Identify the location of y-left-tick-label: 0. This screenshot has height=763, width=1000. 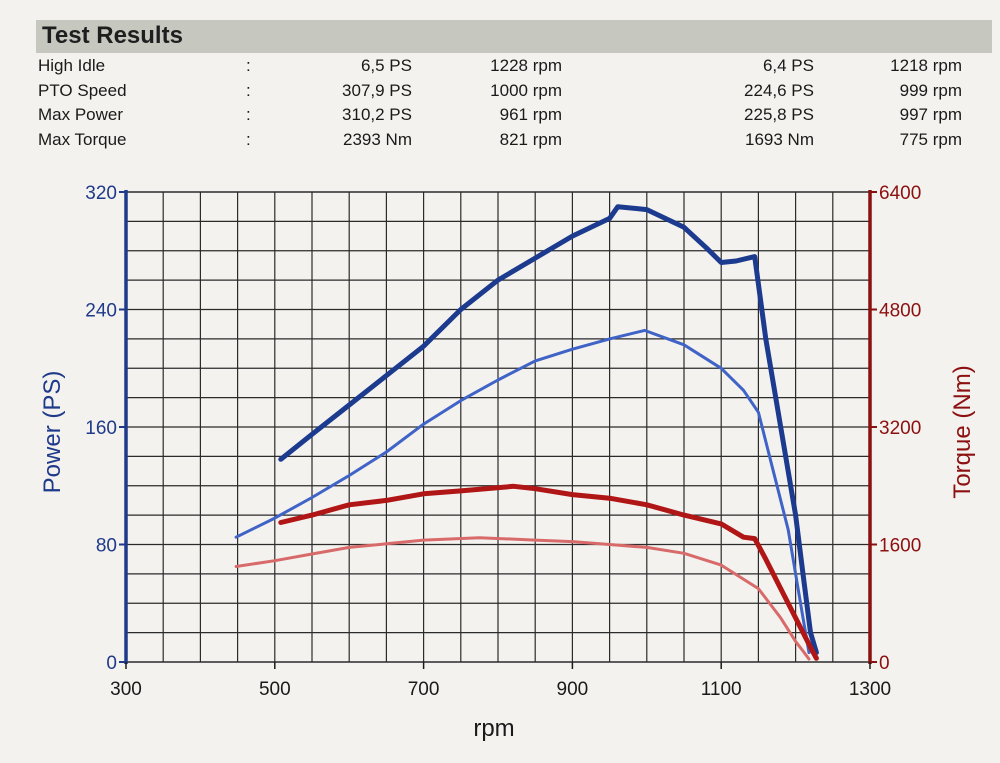
(111, 663).